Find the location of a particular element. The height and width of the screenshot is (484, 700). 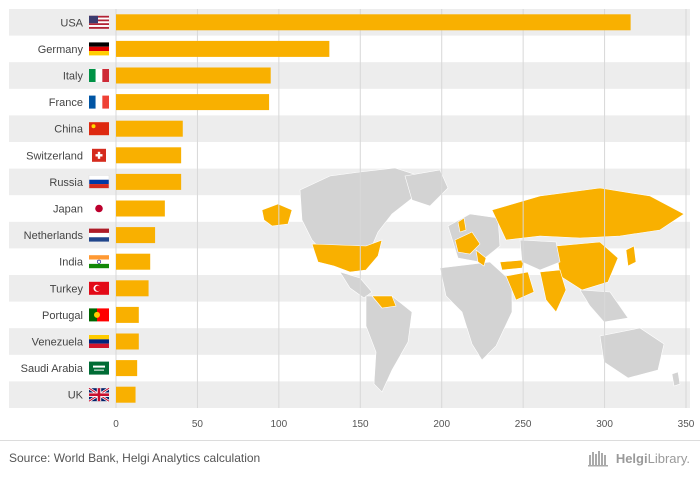

category-label: Switzerland is located at coordinates (54, 156).